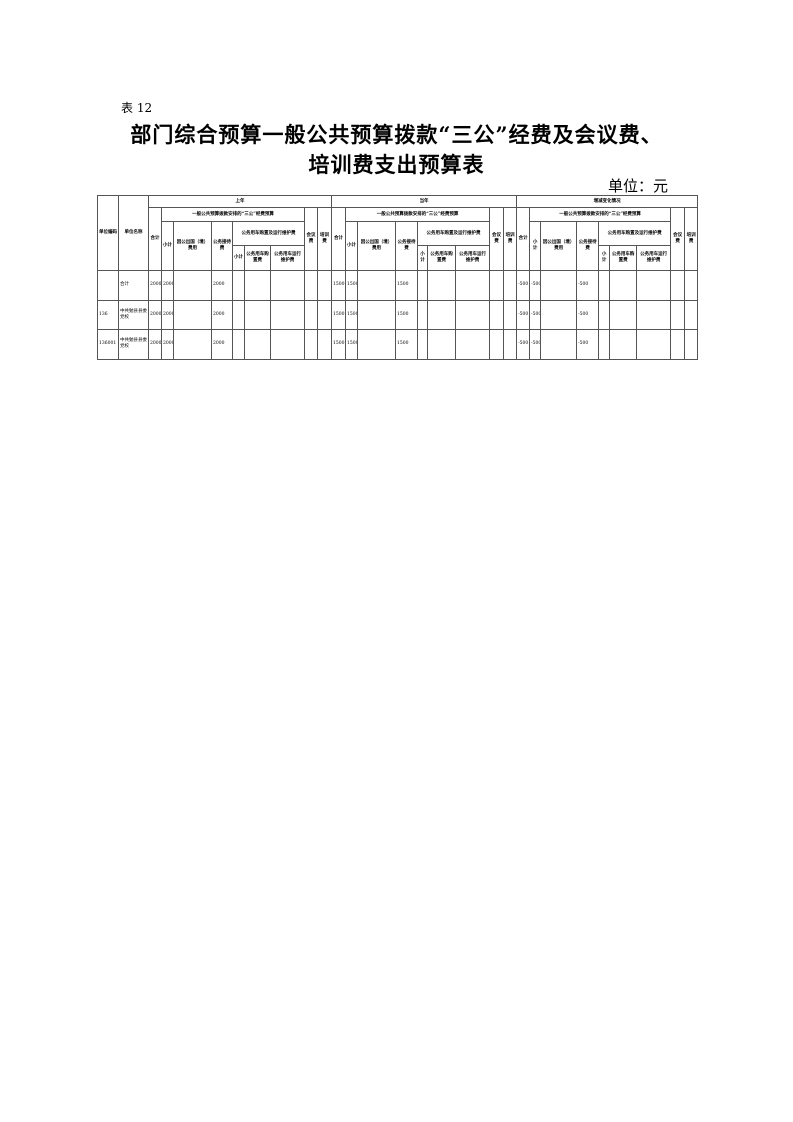  Describe the element at coordinates (133, 314) in the screenshot. I see `unit-name-cell: 中共勉县县委党校` at that location.